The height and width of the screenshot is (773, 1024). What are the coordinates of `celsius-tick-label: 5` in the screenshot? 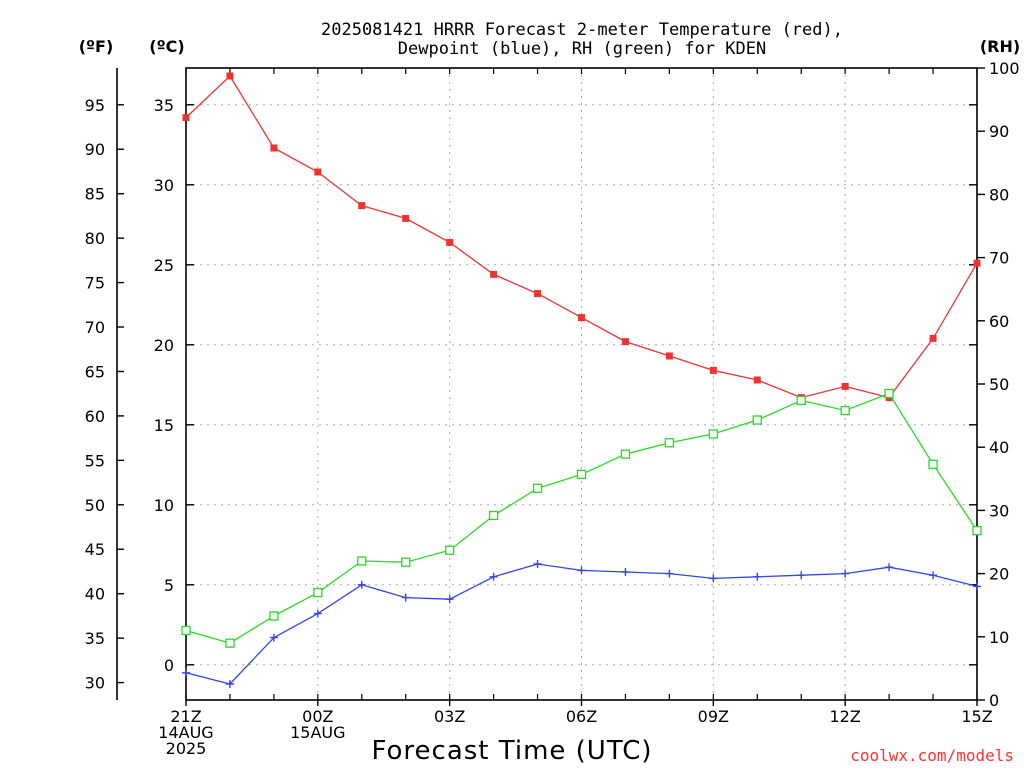 It's located at (169, 585).